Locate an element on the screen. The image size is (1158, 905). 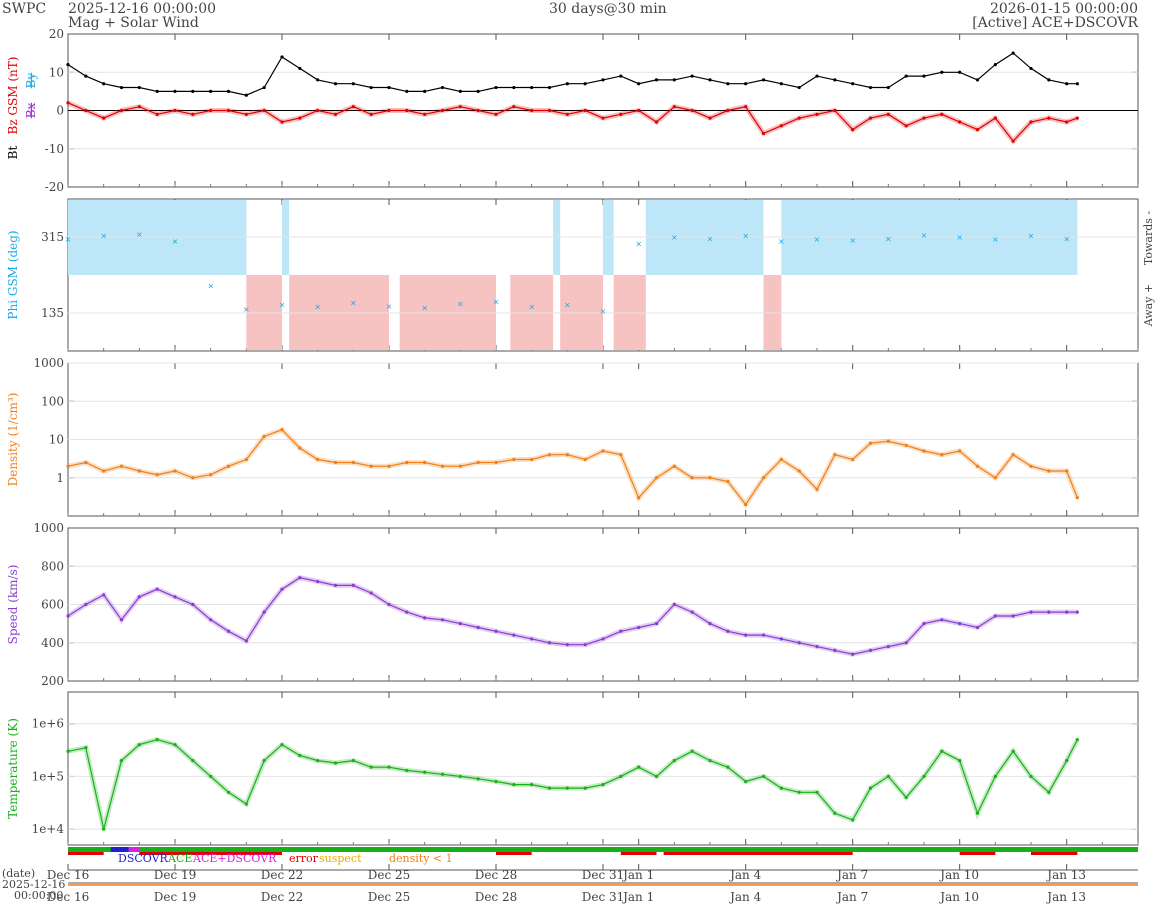
x-tick-label-lower: Dec 31 is located at coordinates (603, 897).